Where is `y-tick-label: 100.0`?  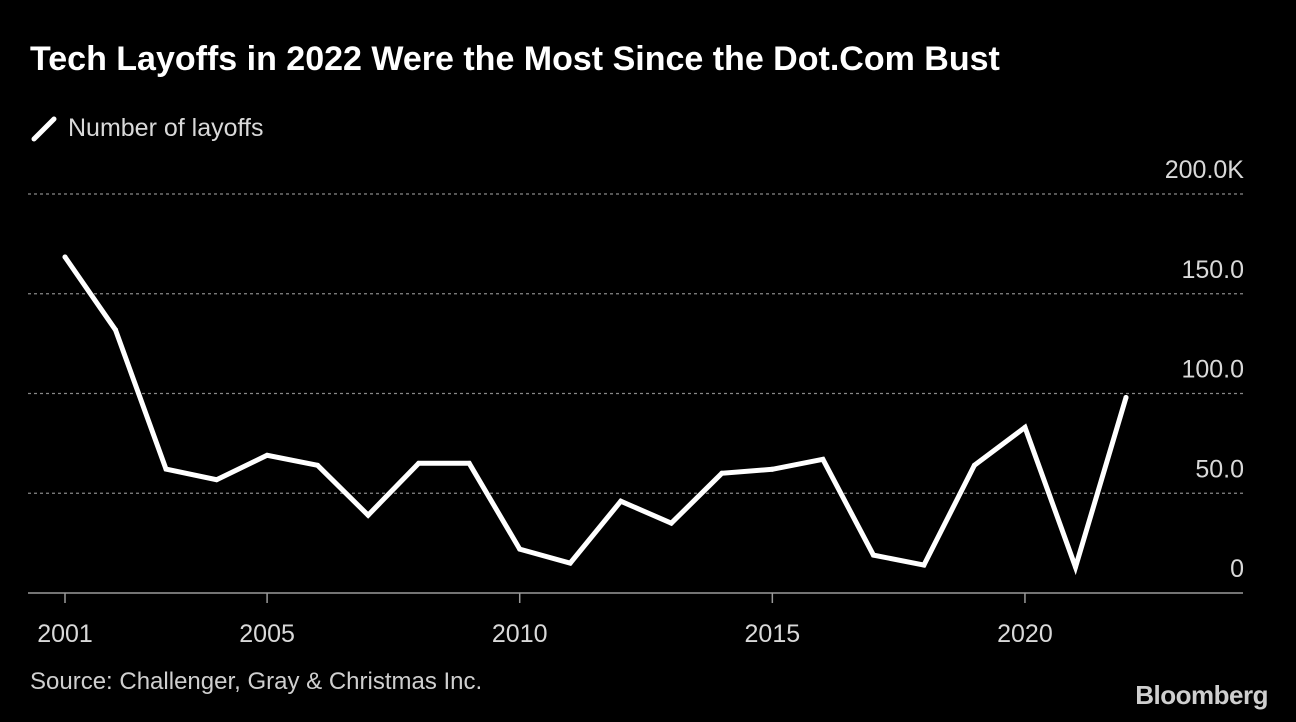 y-tick-label: 100.0 is located at coordinates (1212, 370).